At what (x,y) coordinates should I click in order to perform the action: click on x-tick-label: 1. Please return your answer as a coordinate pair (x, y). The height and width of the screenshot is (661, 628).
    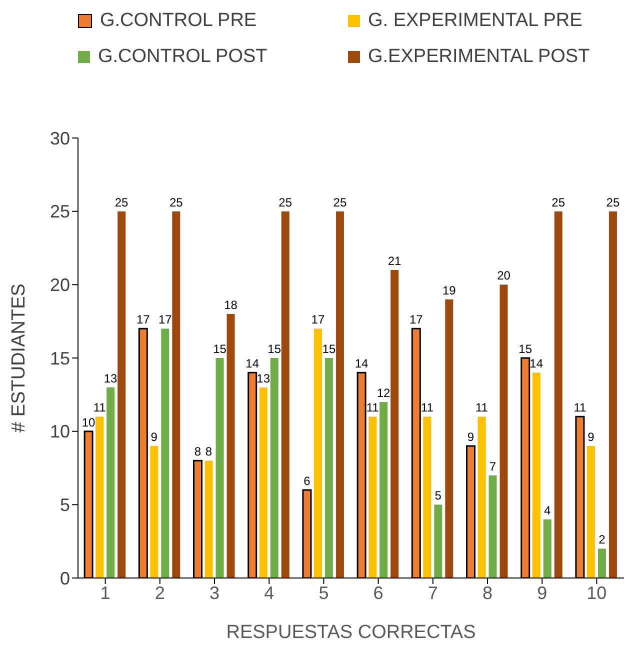
    Looking at the image, I should click on (105, 592).